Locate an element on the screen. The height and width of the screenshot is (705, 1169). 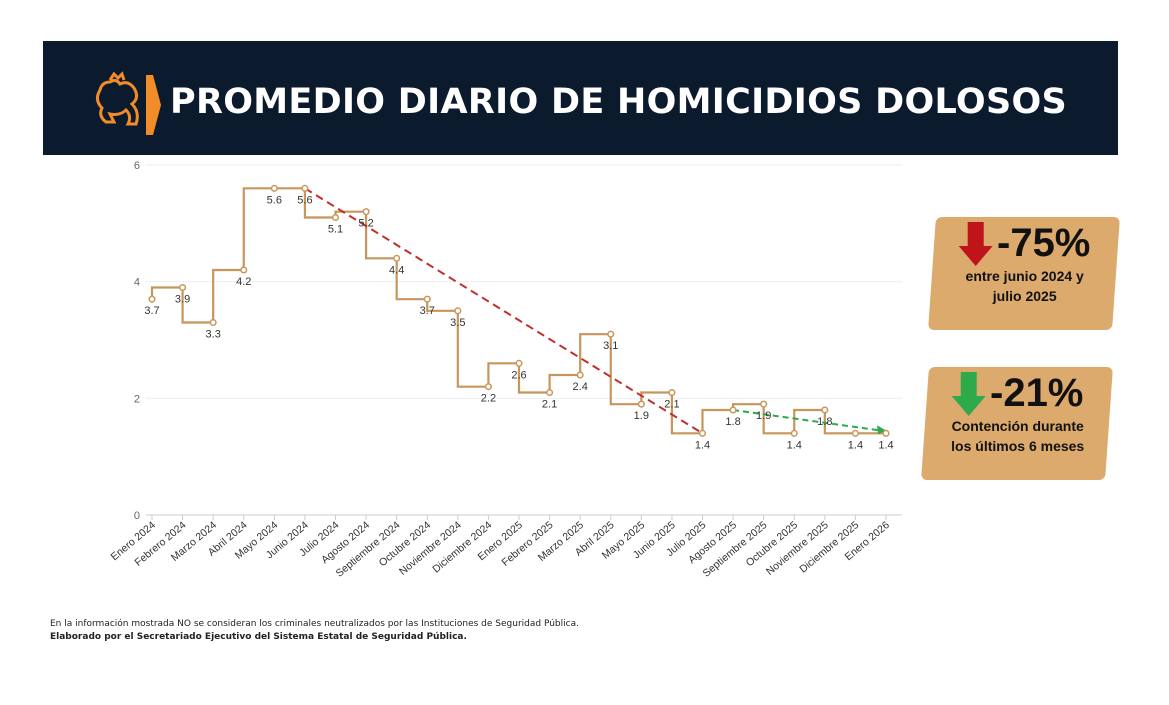
data-label: 4.4 is located at coordinates (396, 270).